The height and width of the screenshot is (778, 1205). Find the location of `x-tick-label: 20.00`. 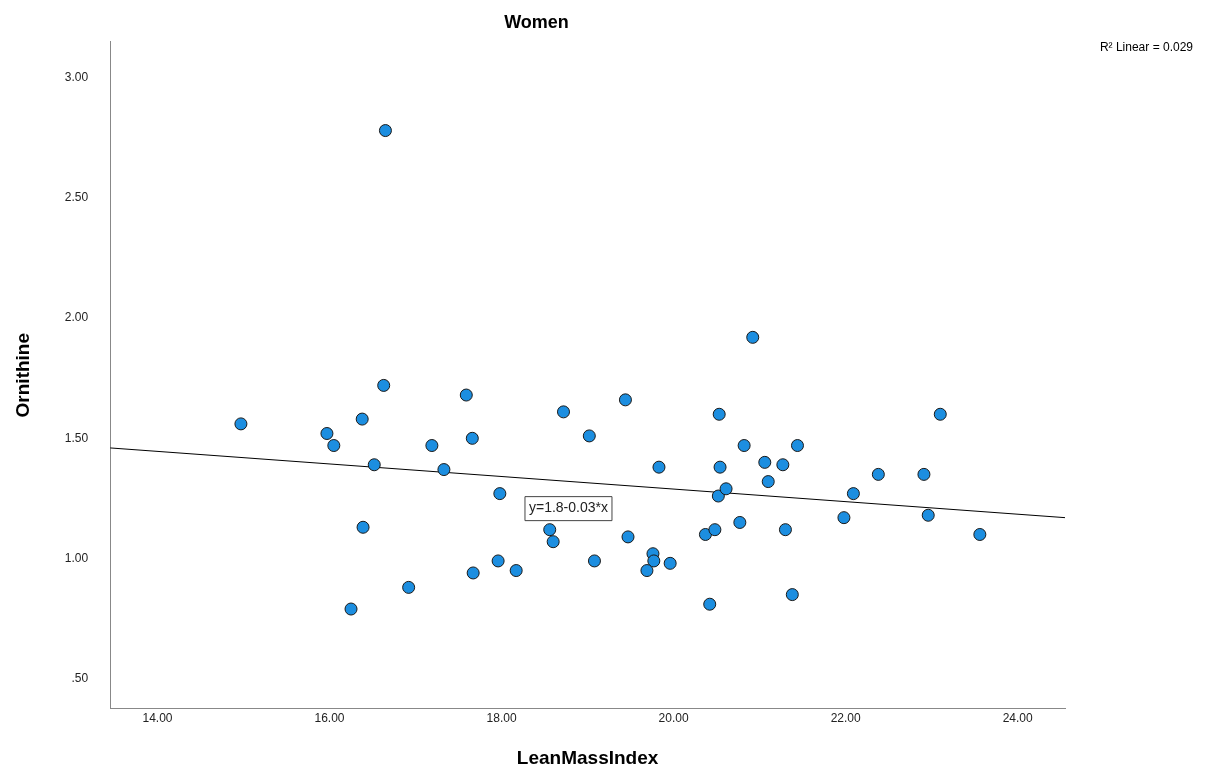

x-tick-label: 20.00 is located at coordinates (673, 718).